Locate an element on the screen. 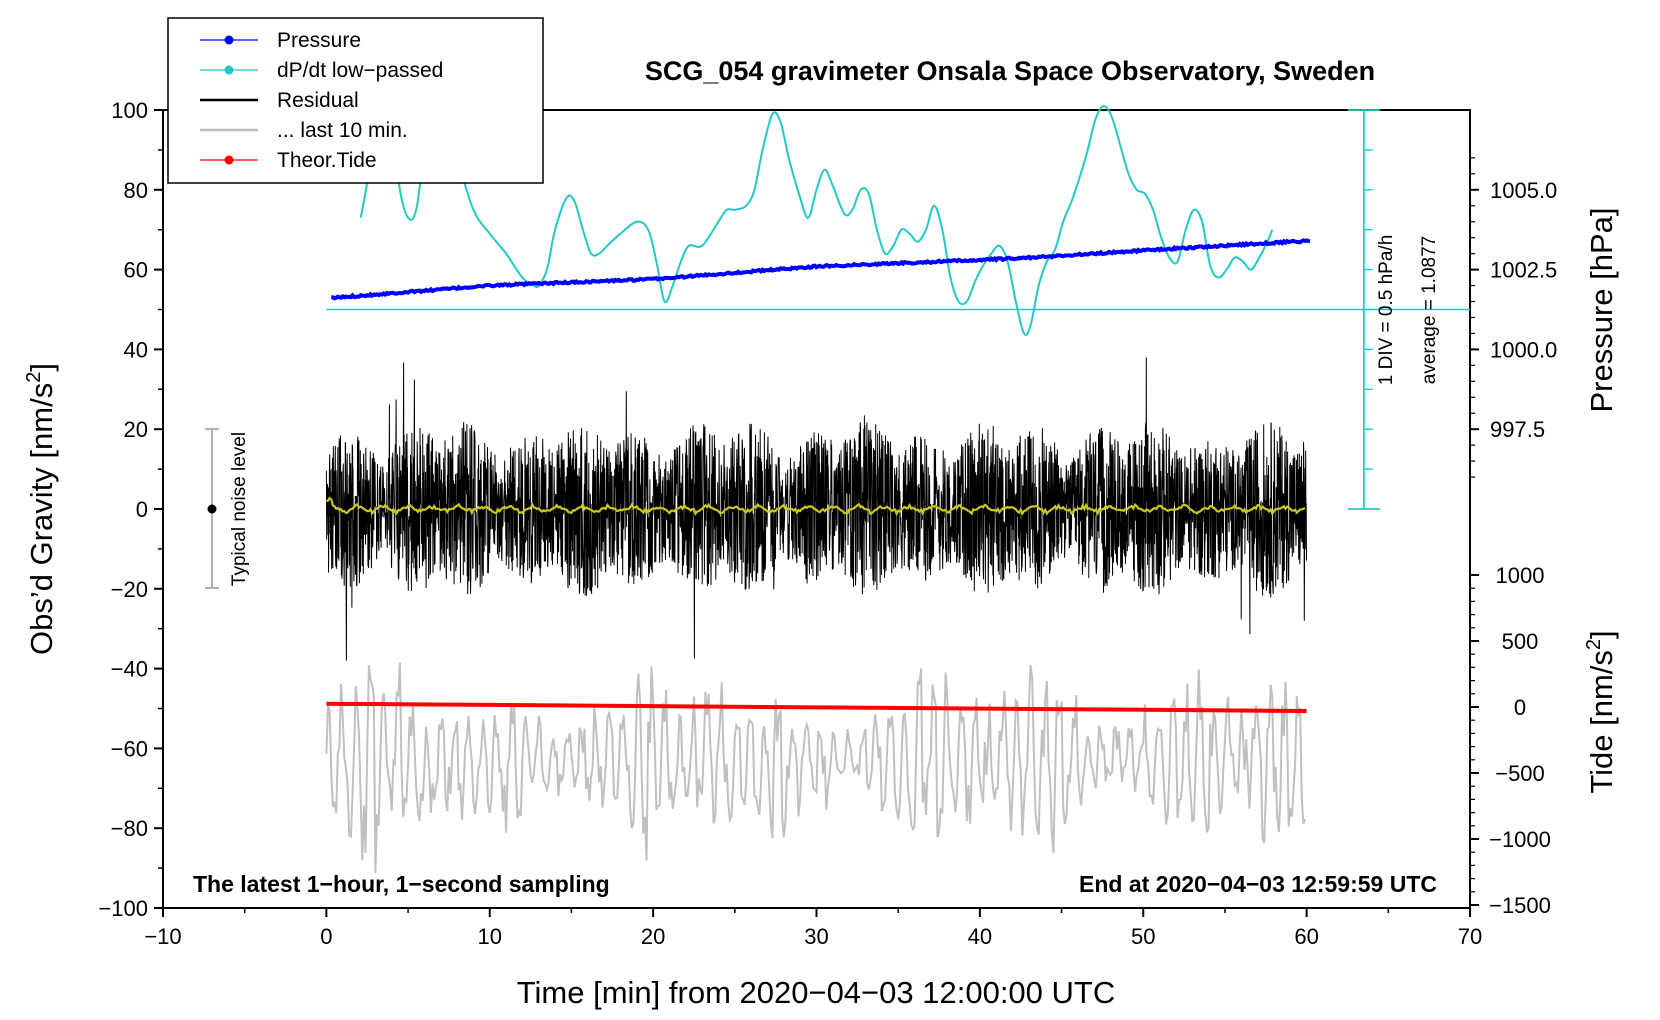 This screenshot has width=1660, height=1020. x-tick-label: 60 is located at coordinates (1306, 936).